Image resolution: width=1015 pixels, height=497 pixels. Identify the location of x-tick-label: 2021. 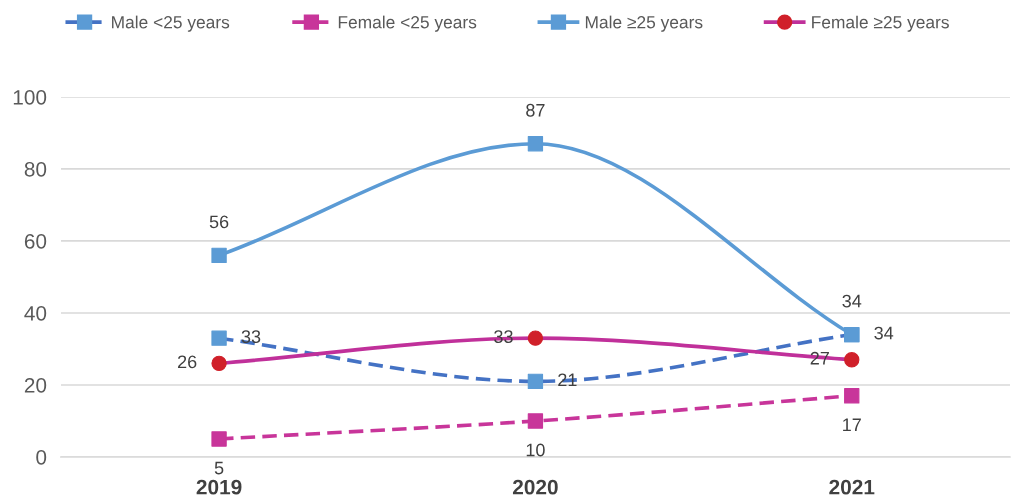
(852, 487).